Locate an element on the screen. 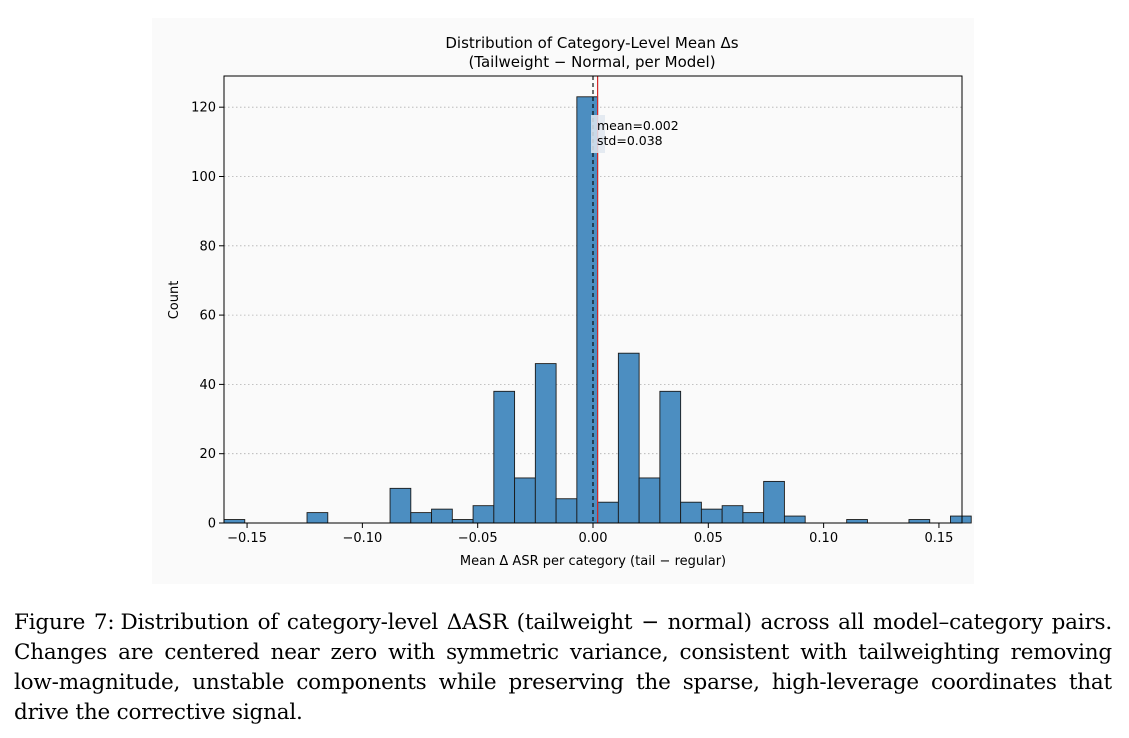  x-tick-label: −0.10 is located at coordinates (362, 538).